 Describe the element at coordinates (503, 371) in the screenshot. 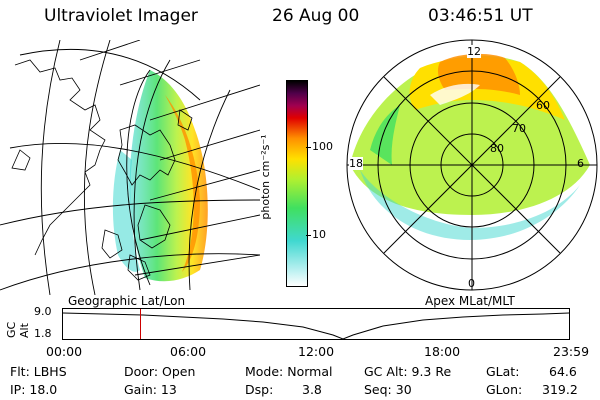

I see `glat-label: GLat:` at that location.